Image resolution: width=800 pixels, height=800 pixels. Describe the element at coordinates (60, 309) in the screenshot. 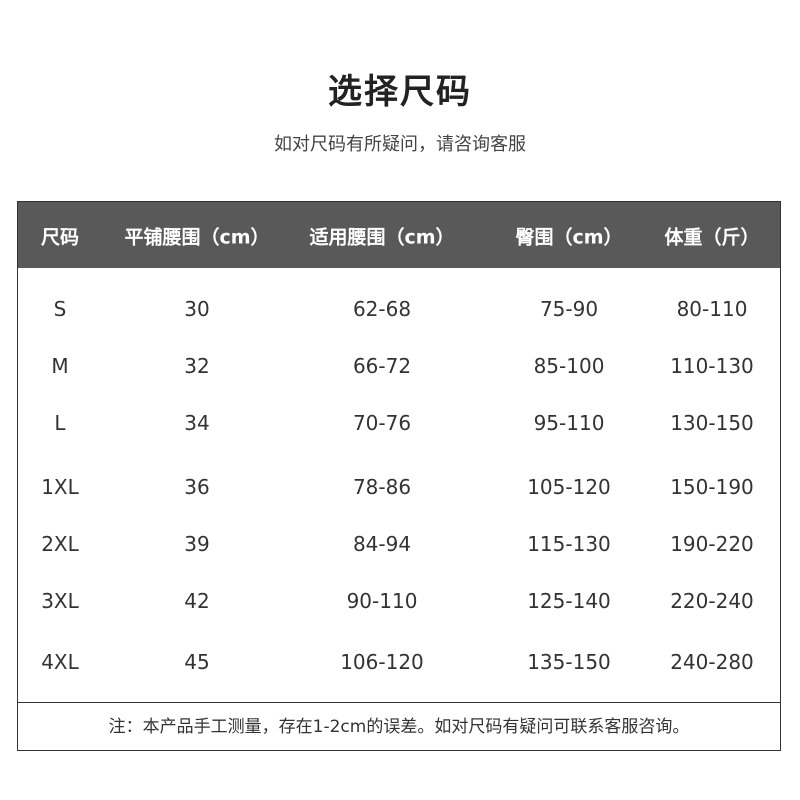

I see `cell-size: S` at that location.